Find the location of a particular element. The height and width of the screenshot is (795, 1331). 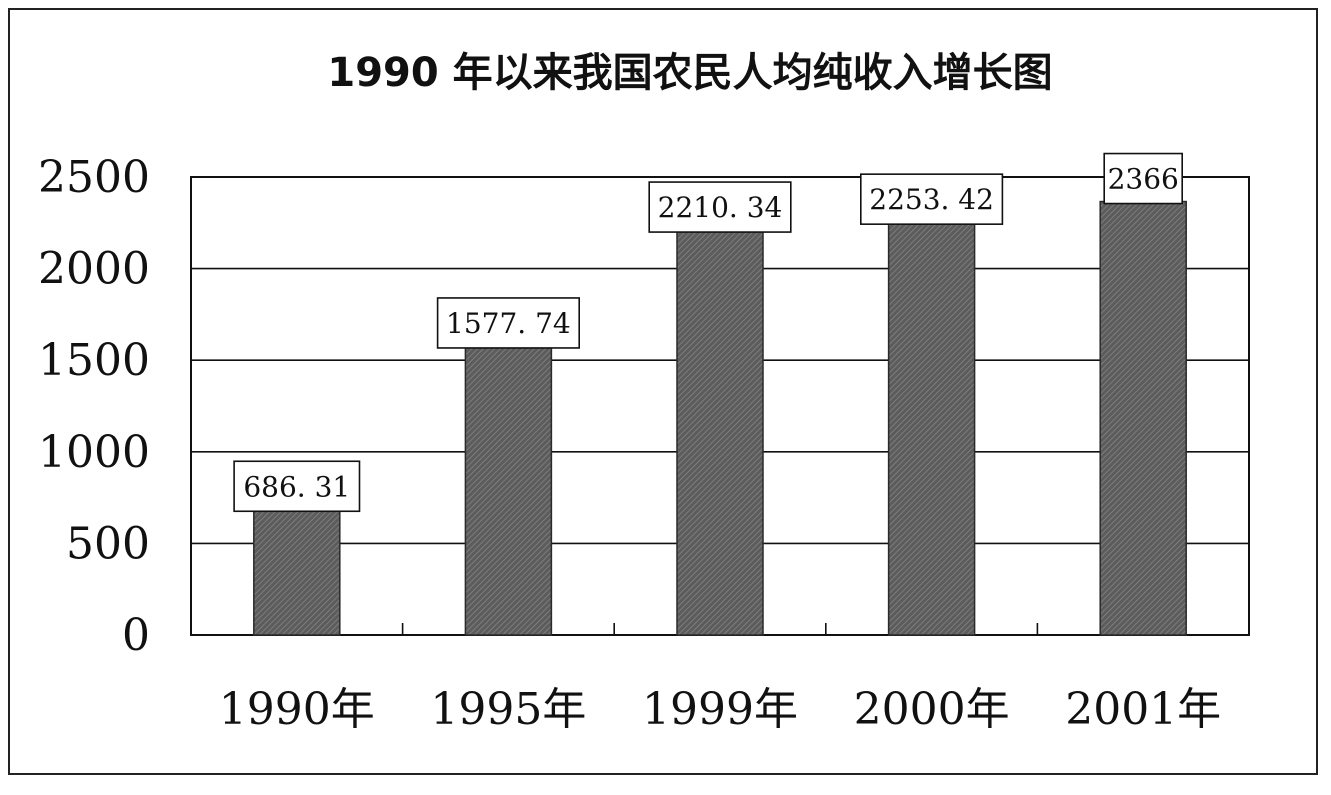

y-tick-label: 1000 is located at coordinates (94, 452).